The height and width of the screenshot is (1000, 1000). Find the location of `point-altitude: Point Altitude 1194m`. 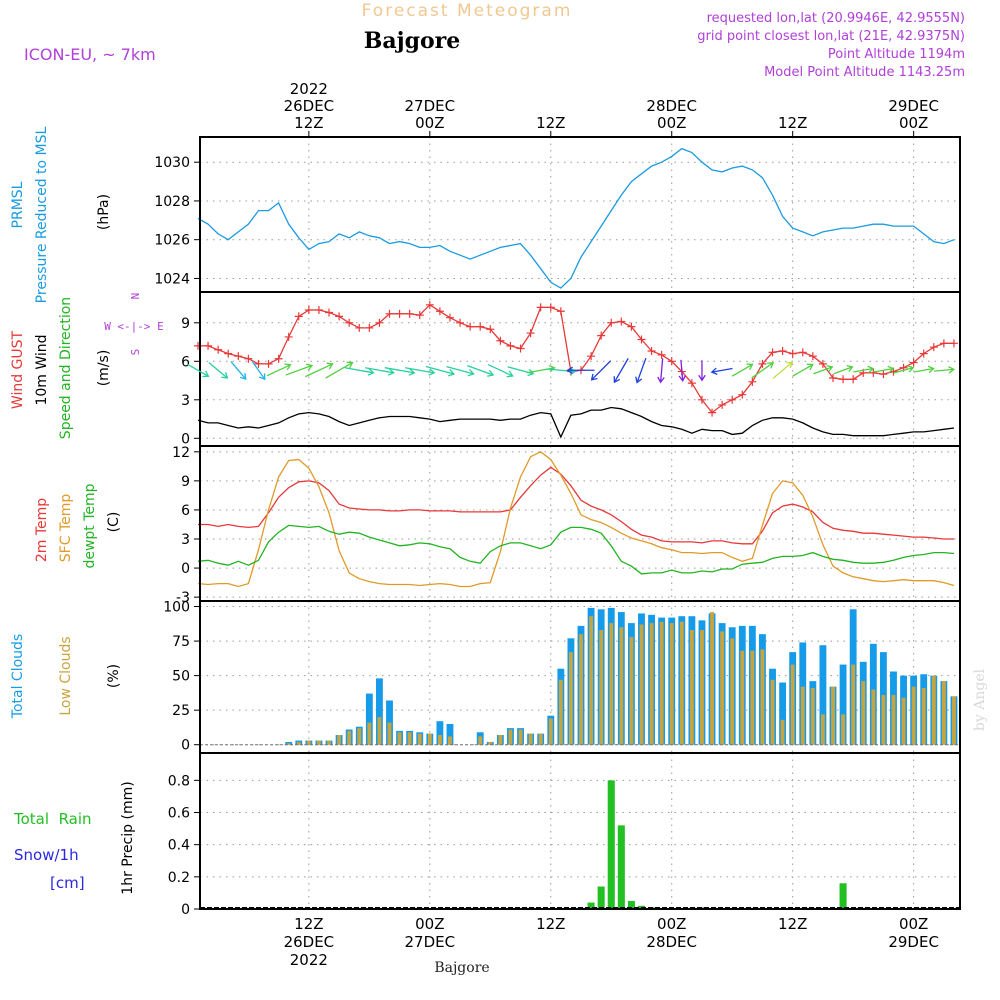

point-altitude: Point Altitude 1194m is located at coordinates (896, 54).